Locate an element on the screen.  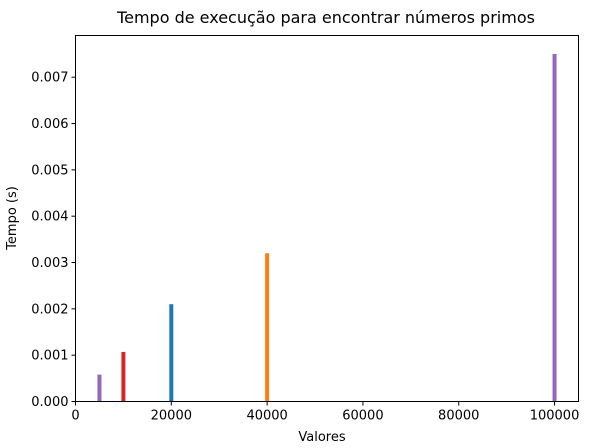
y-tick-label: 0.007 is located at coordinates (49, 78).